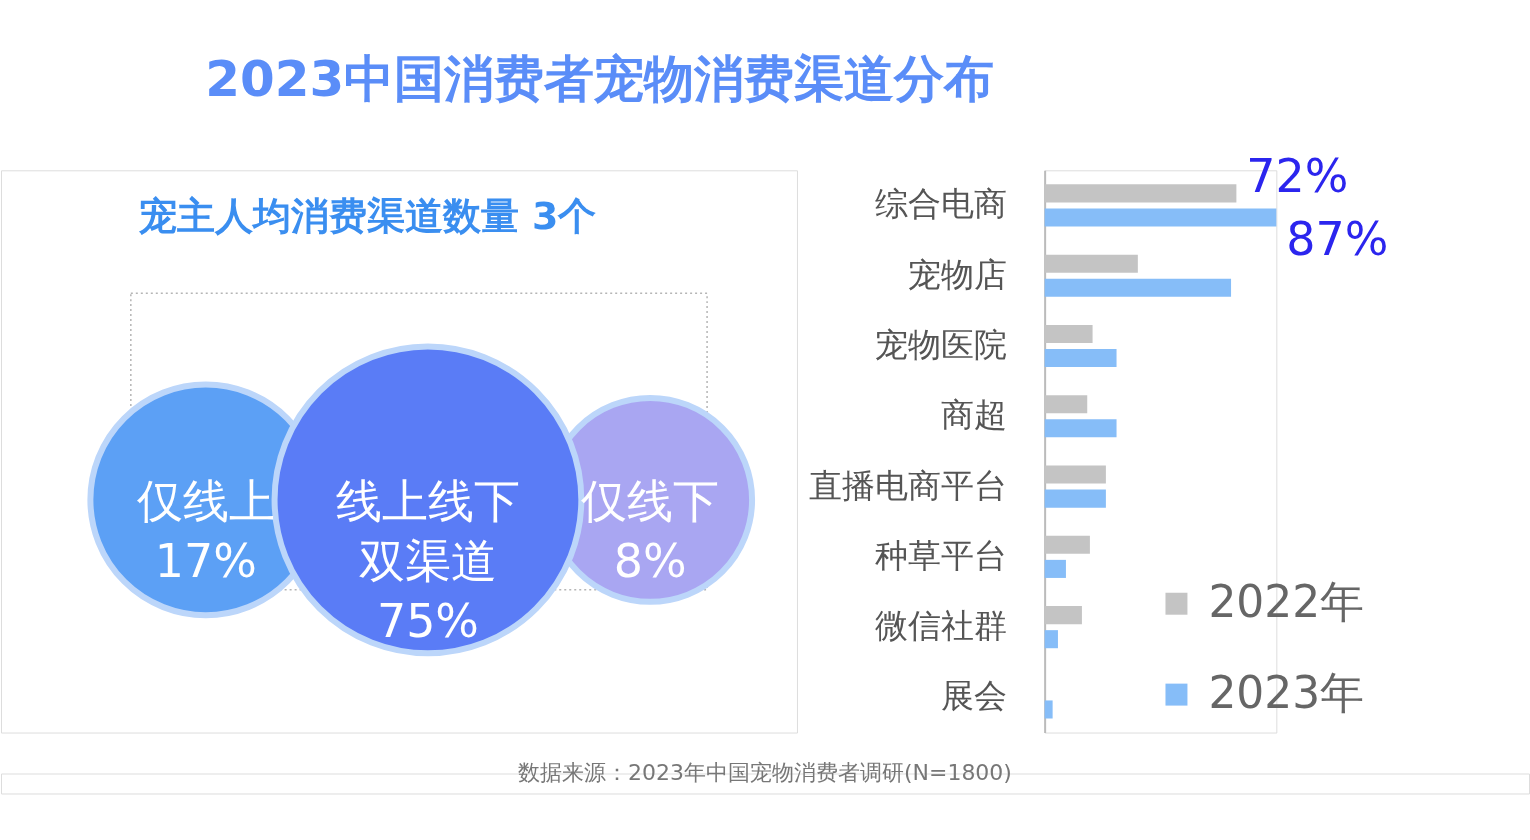  What do you see at coordinates (958, 274) in the screenshot?
I see `y-tick-label: 宠物店` at bounding box center [958, 274].